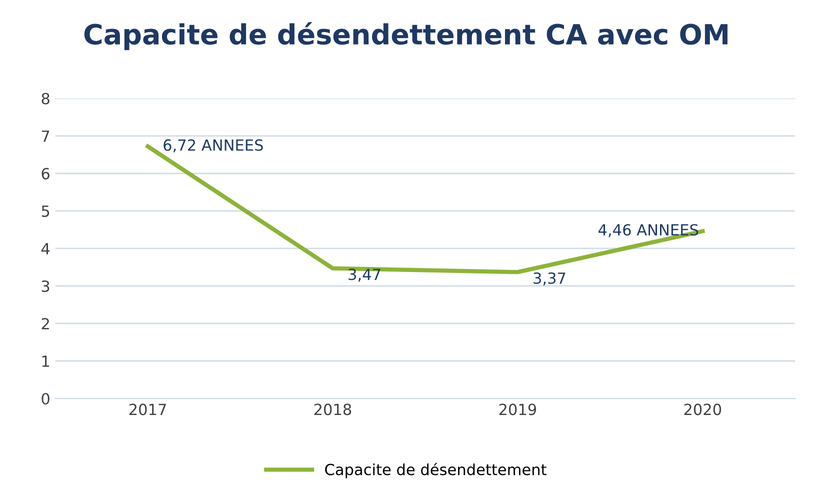 This screenshot has height=492, width=813. I want to click on y-tick-label: 0, so click(46, 398).